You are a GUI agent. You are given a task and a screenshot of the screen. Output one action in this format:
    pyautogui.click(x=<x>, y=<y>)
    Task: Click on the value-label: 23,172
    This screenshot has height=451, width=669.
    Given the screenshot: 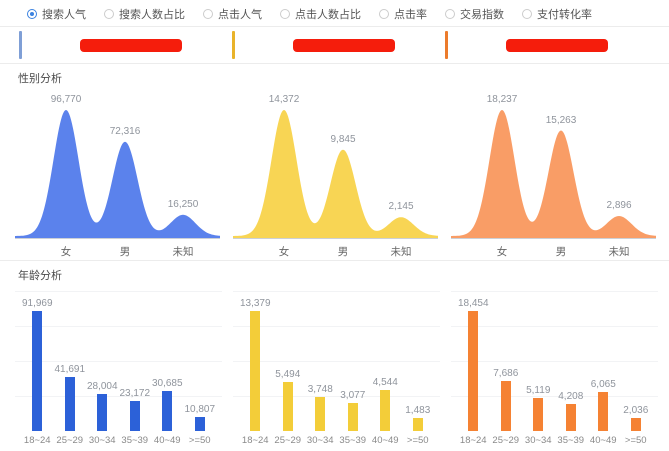 What is the action you would take?
    pyautogui.click(x=135, y=393)
    